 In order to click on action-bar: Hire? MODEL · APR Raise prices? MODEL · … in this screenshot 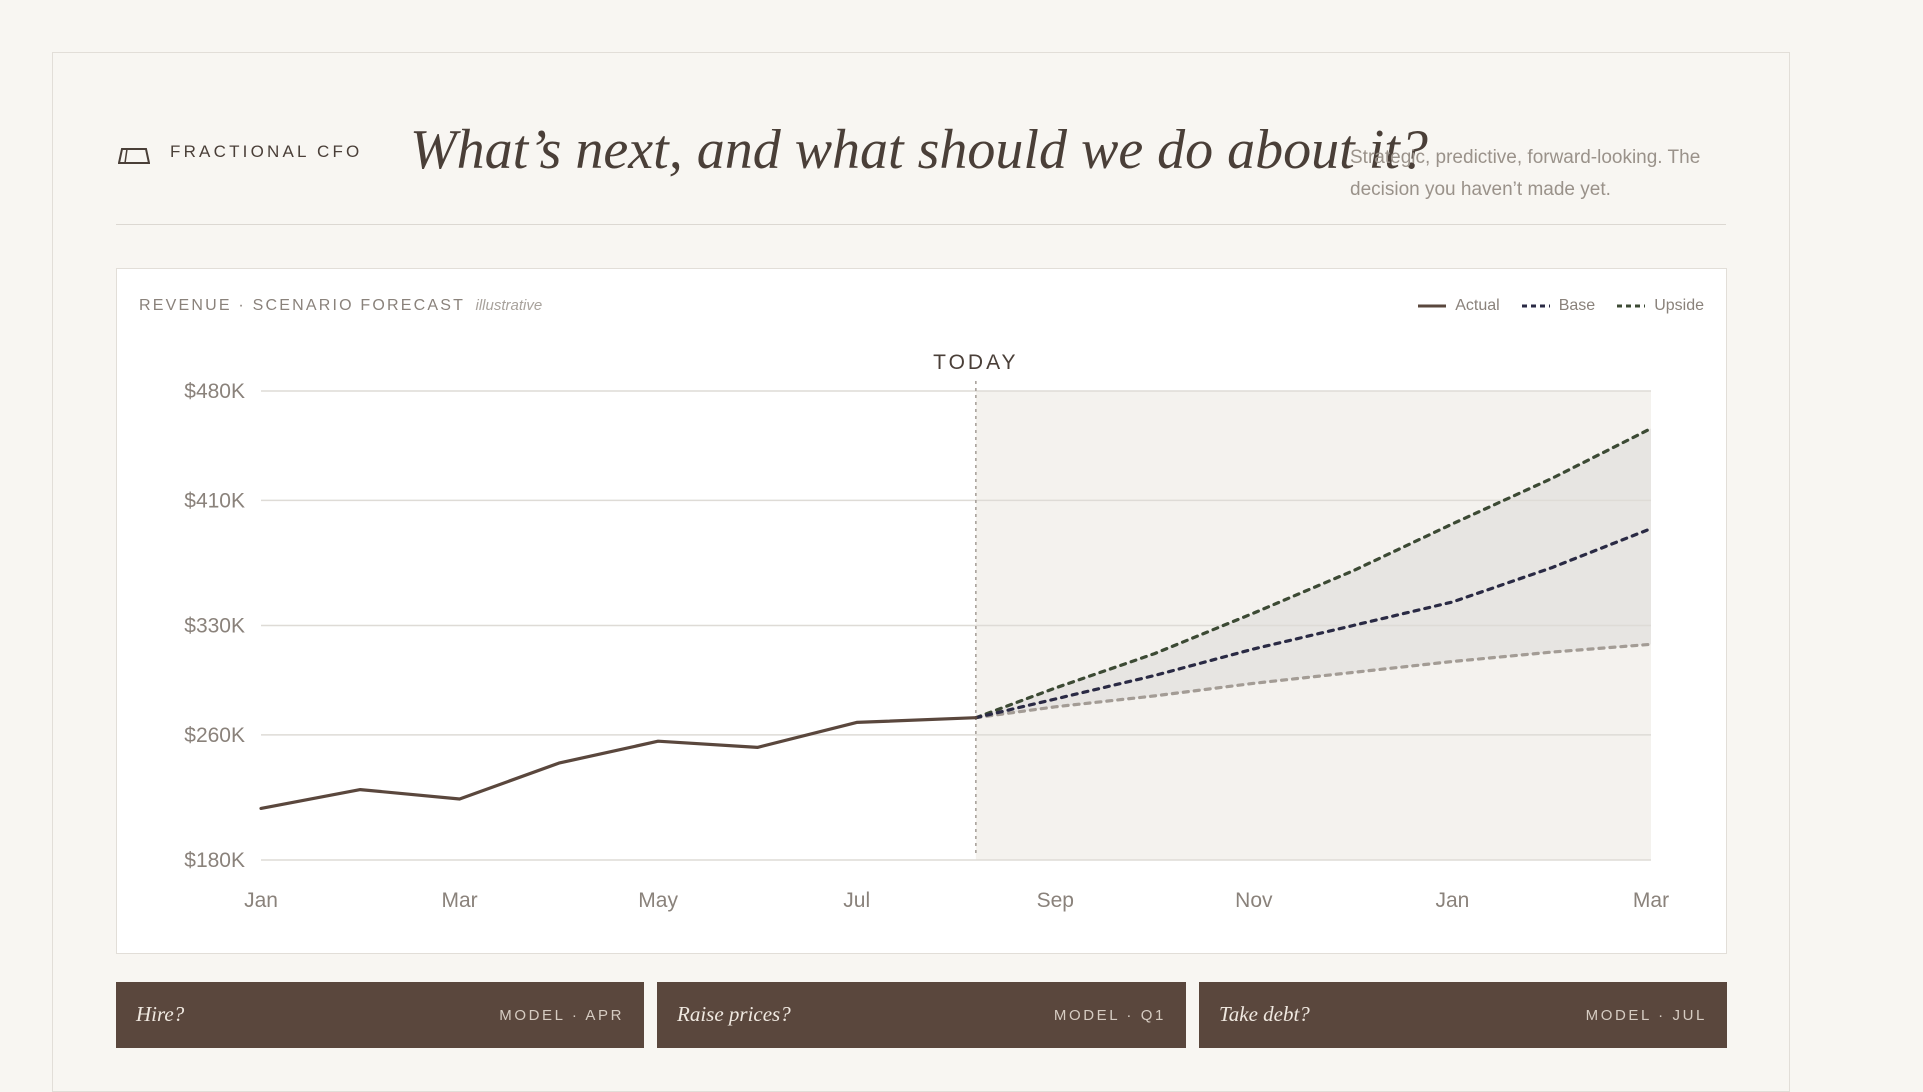, I will do `click(921, 1015)`.